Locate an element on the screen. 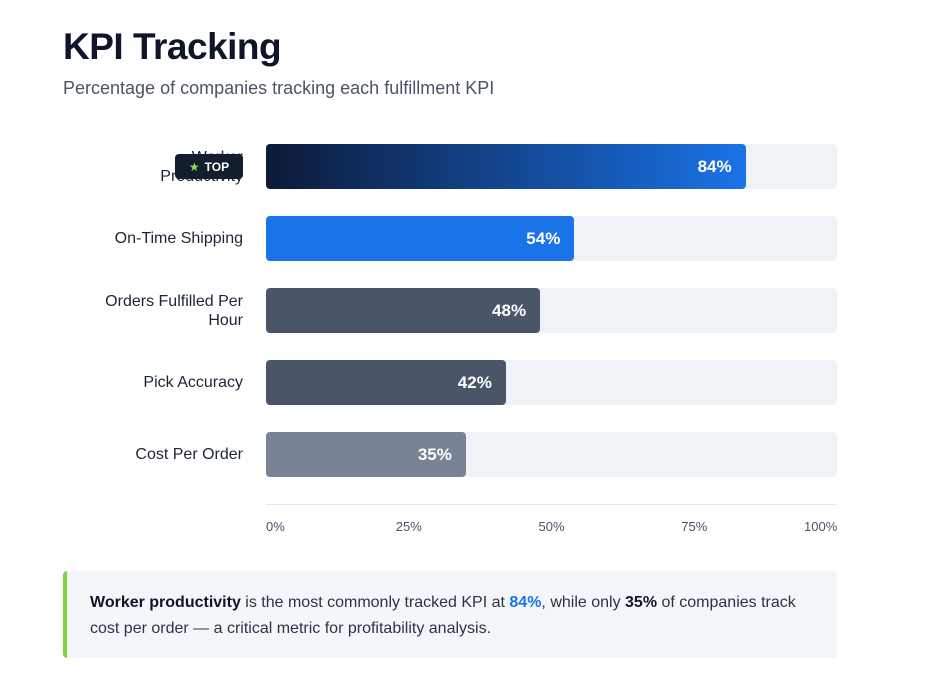 The width and height of the screenshot is (933, 673). bar-value-worker-productivity: 84% is located at coordinates (714, 166).